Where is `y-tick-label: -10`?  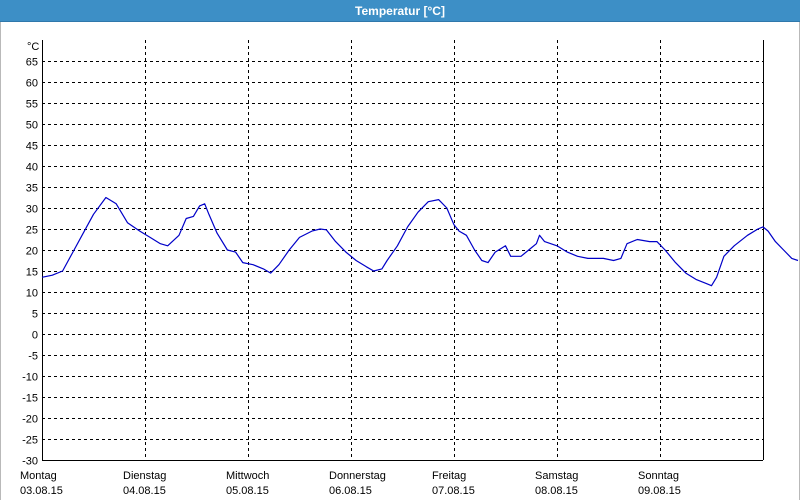
y-tick-label: -10 is located at coordinates (30, 378).